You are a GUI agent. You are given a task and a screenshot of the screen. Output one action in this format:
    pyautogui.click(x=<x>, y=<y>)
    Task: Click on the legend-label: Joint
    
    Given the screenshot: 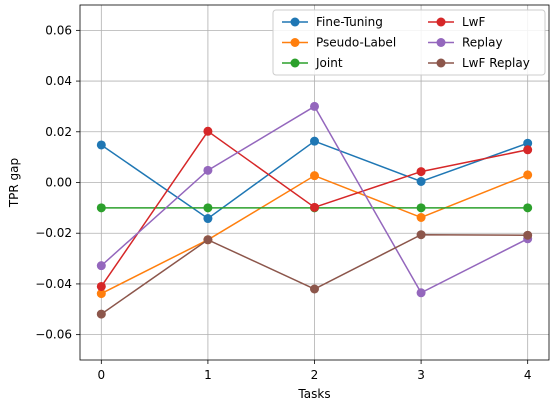 What is the action you would take?
    pyautogui.click(x=329, y=63)
    